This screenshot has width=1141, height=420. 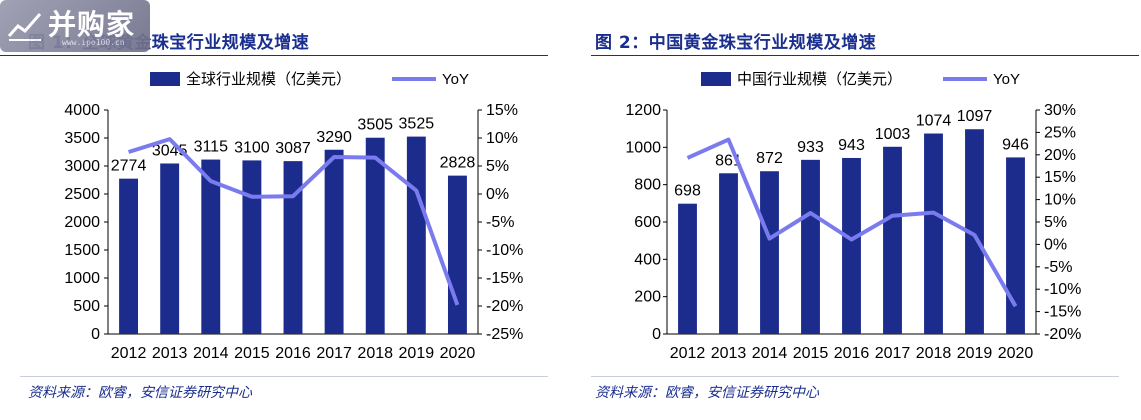 I want to click on bar-value-label: 943, so click(x=851, y=145).